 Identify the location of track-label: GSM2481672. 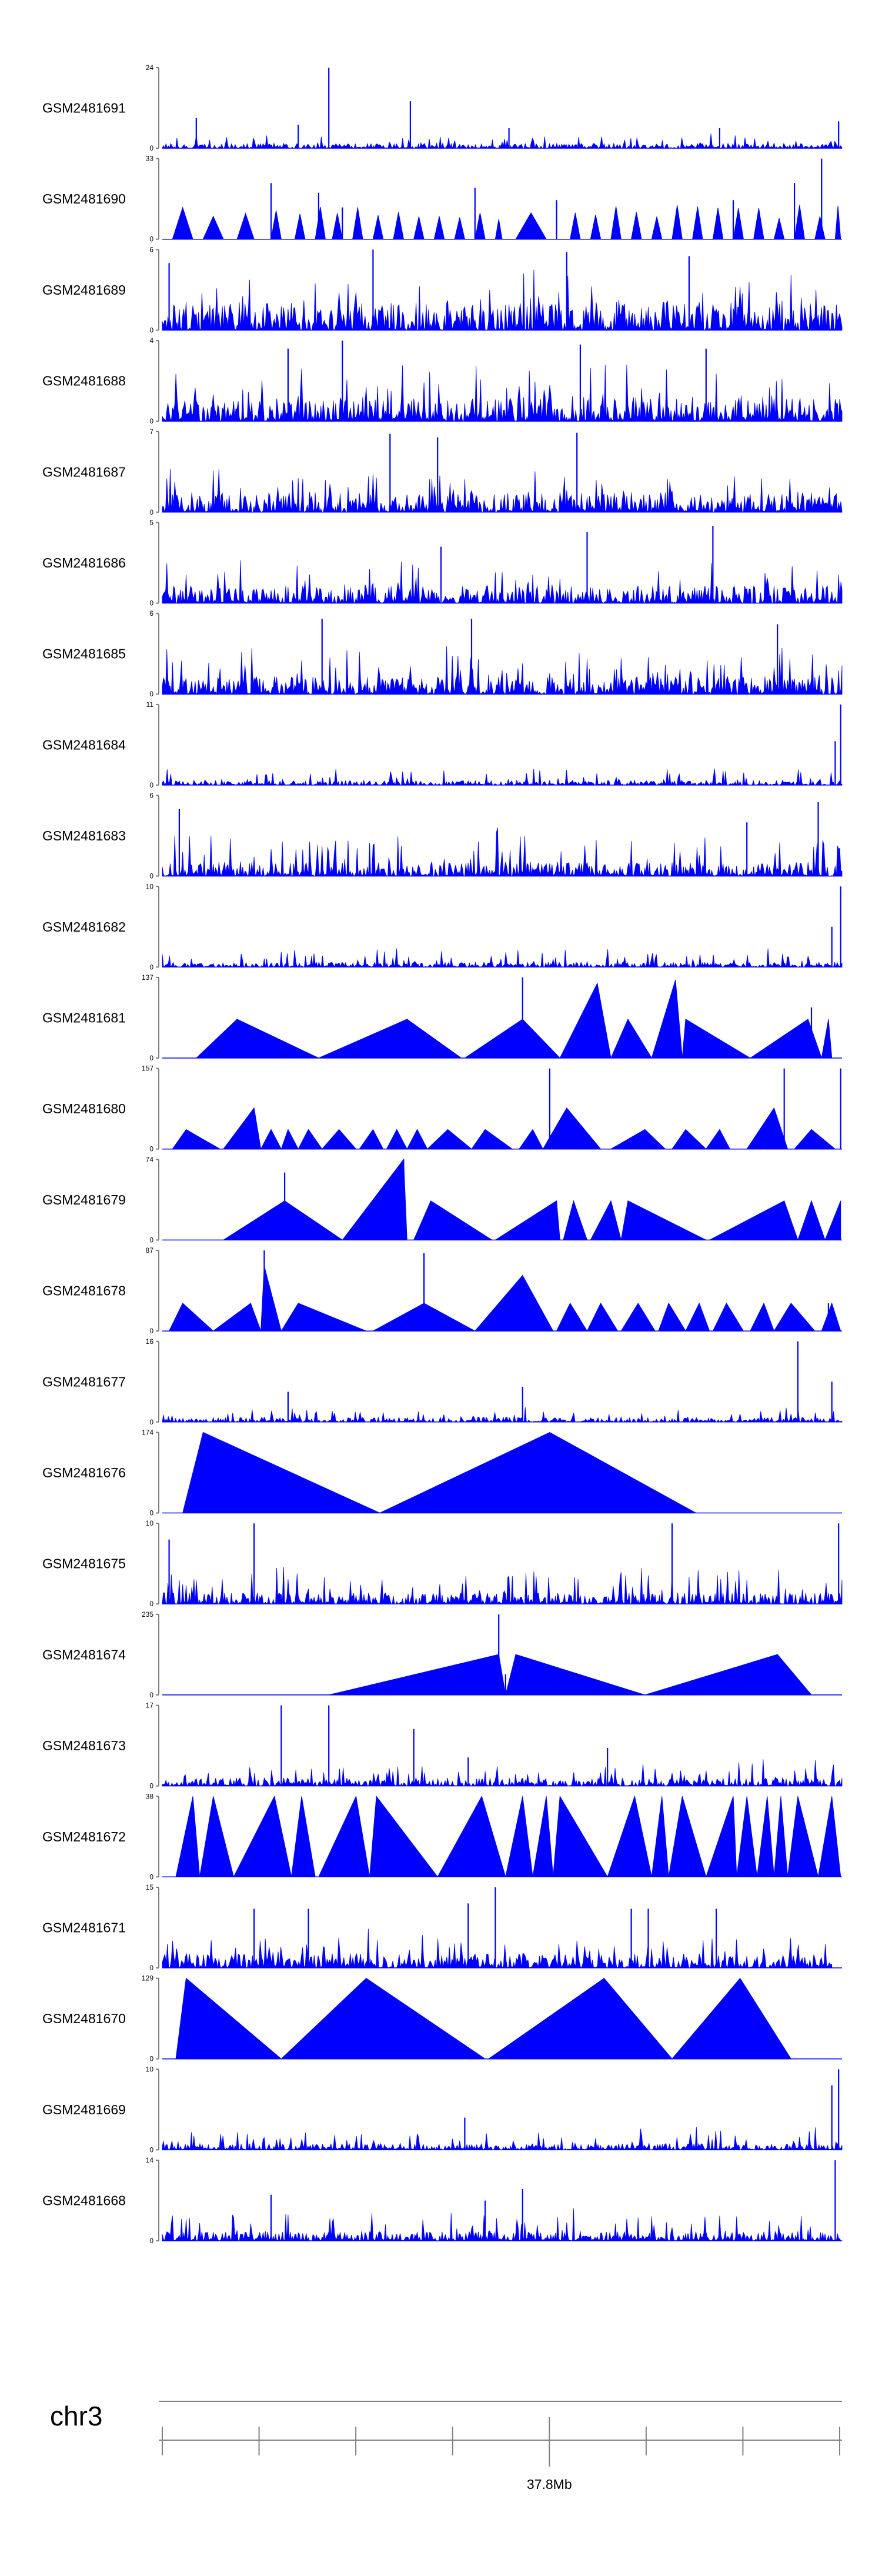
(84, 1836).